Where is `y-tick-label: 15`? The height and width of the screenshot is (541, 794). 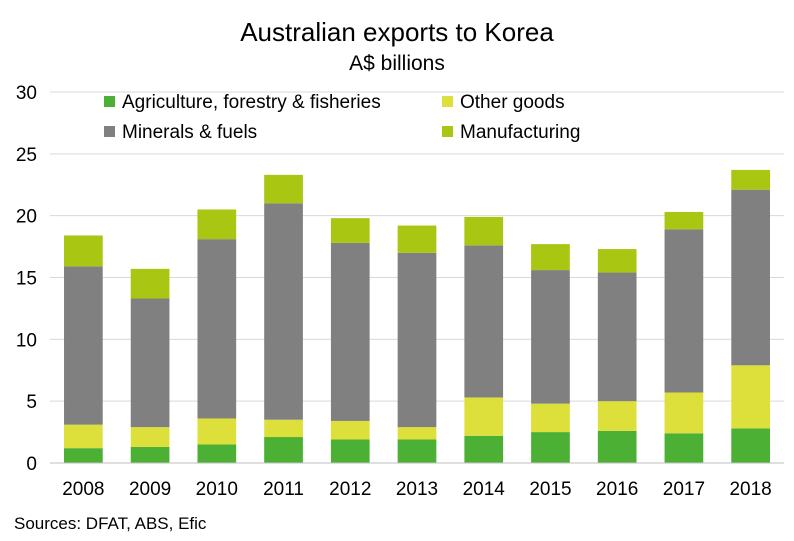
y-tick-label: 15 is located at coordinates (26, 279).